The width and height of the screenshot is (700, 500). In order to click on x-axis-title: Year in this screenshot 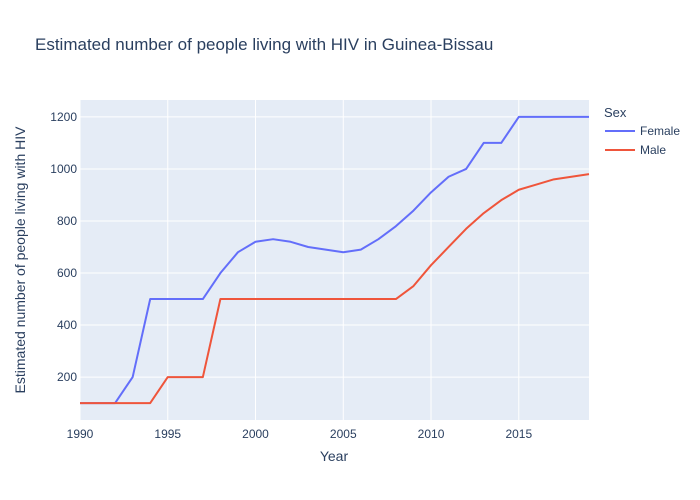, I will do `click(334, 456)`.